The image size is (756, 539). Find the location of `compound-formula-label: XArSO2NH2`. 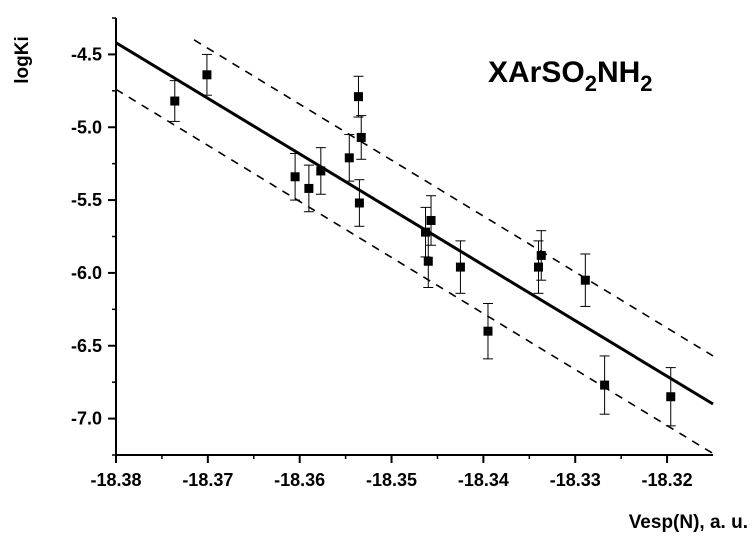

compound-formula-label: XArSO2NH2 is located at coordinates (570, 76).